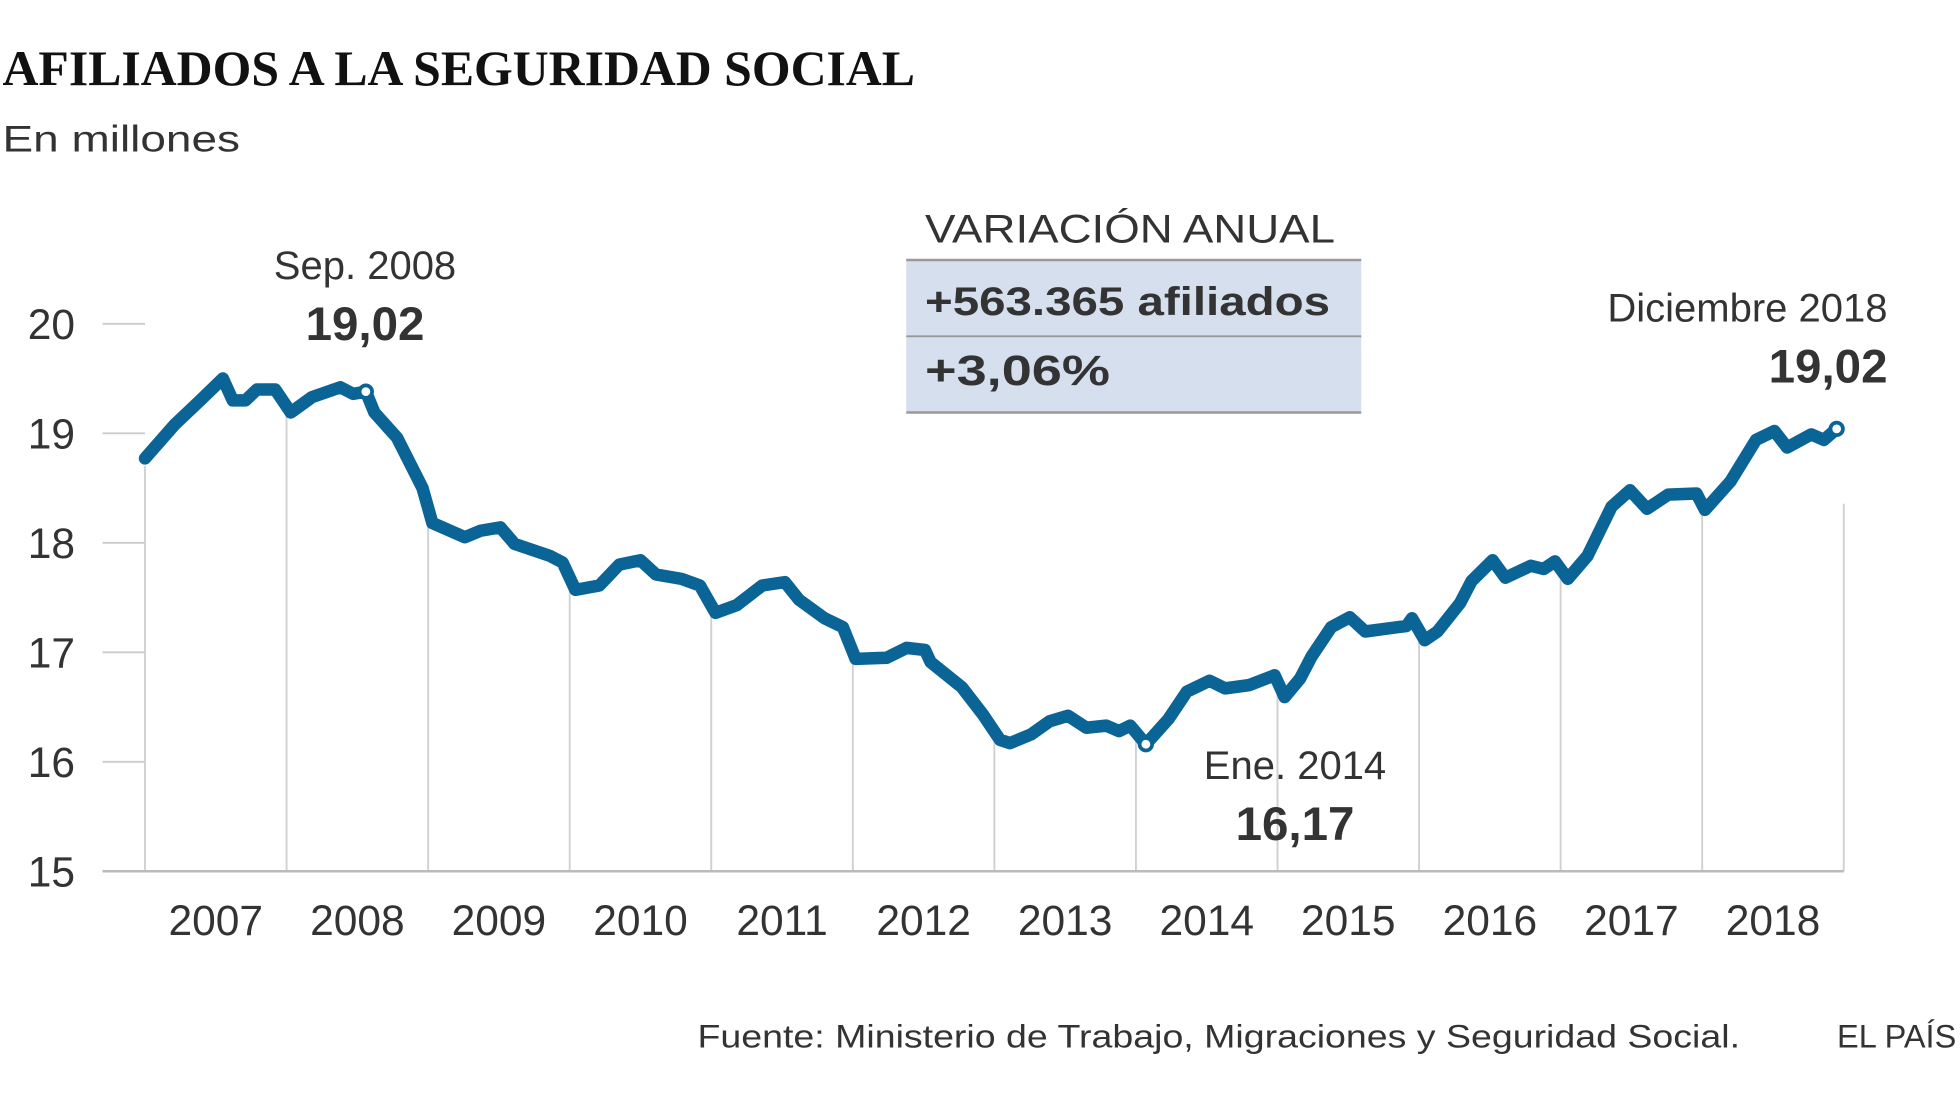  What do you see at coordinates (51, 653) in the screenshot?
I see `y-tick-label: 17` at bounding box center [51, 653].